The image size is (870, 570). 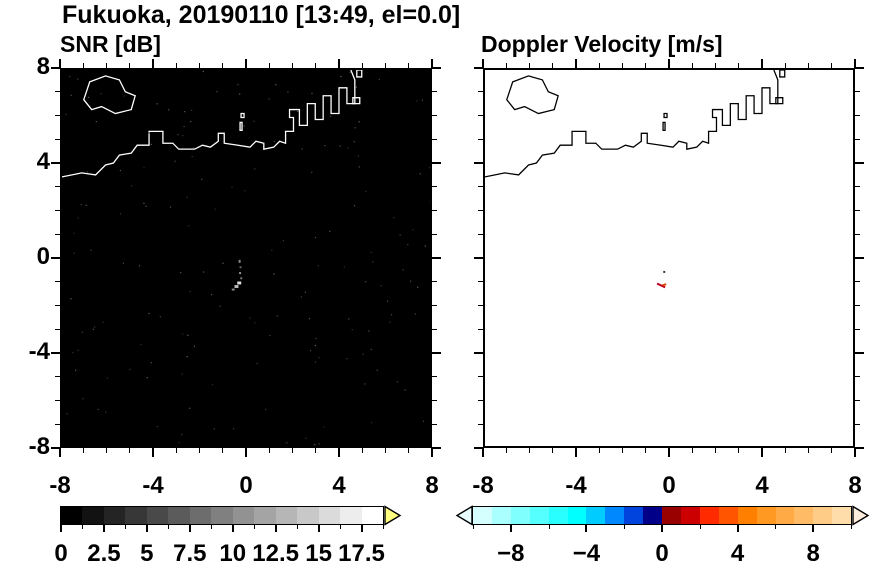 What do you see at coordinates (664, 271) in the screenshot?
I see `echo-marker` at bounding box center [664, 271].